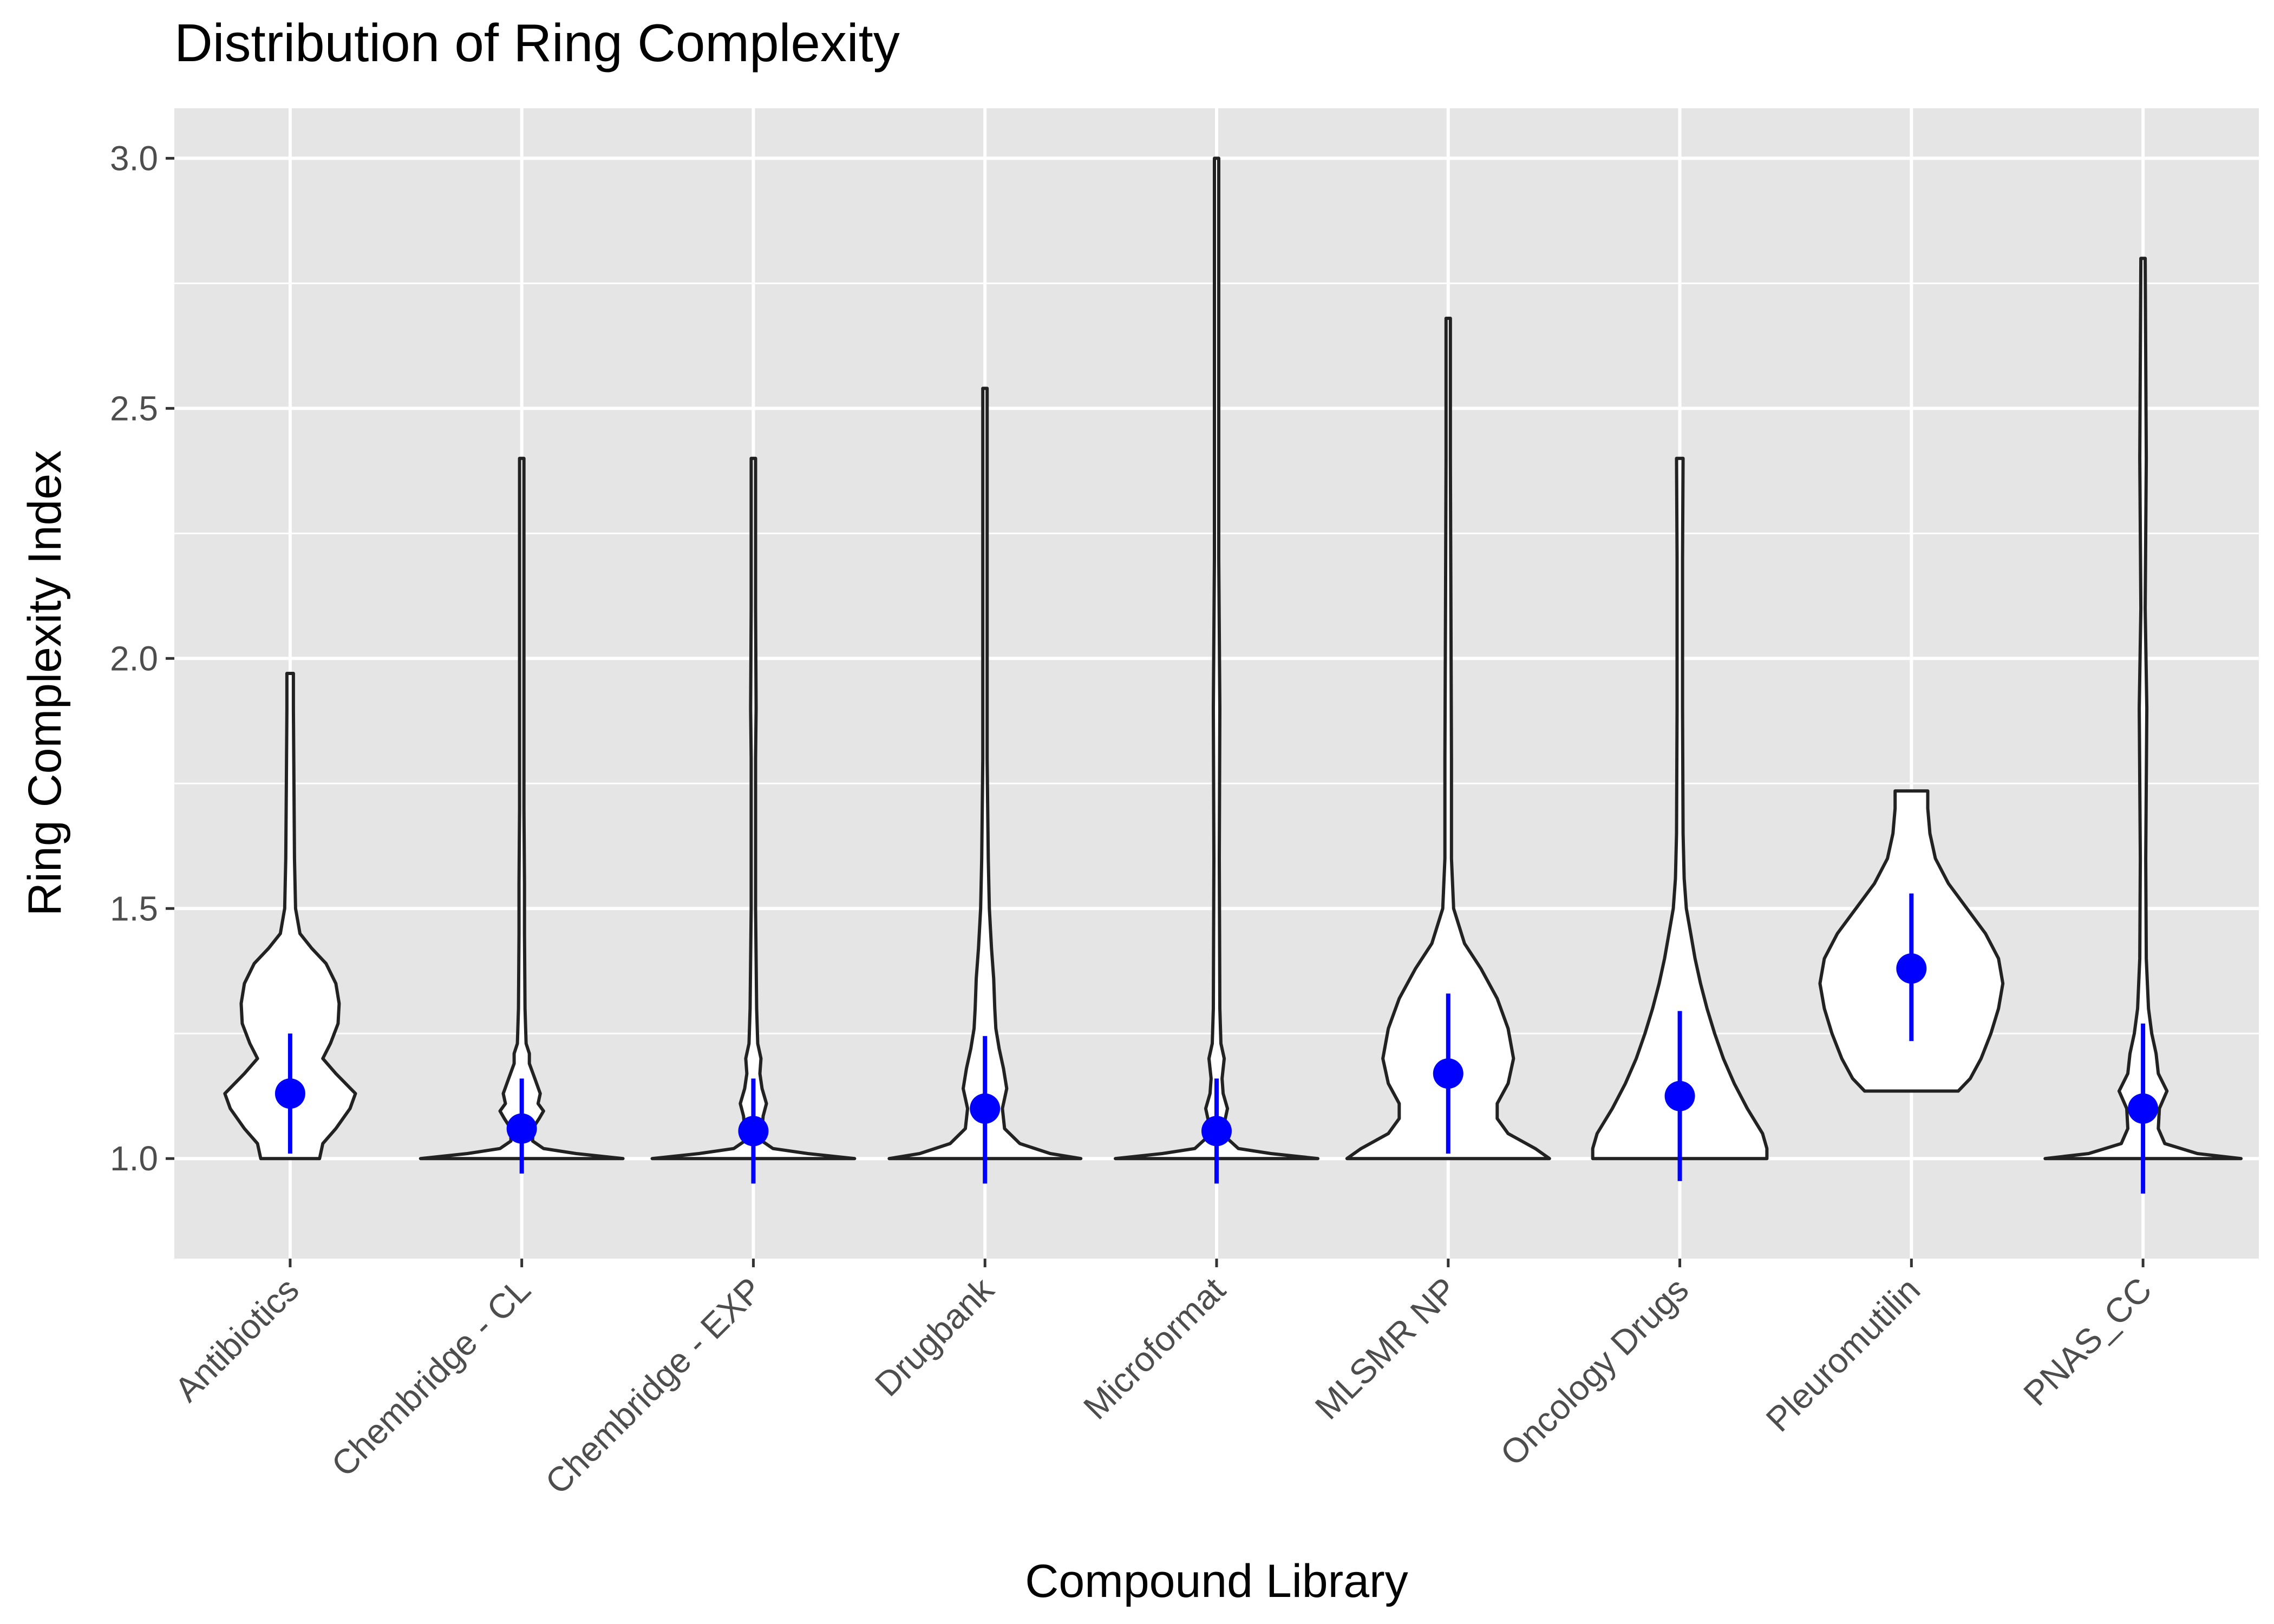 The image size is (2274, 1624). What do you see at coordinates (431, 1377) in the screenshot?
I see `x-tick-label: Chembridge - CL` at bounding box center [431, 1377].